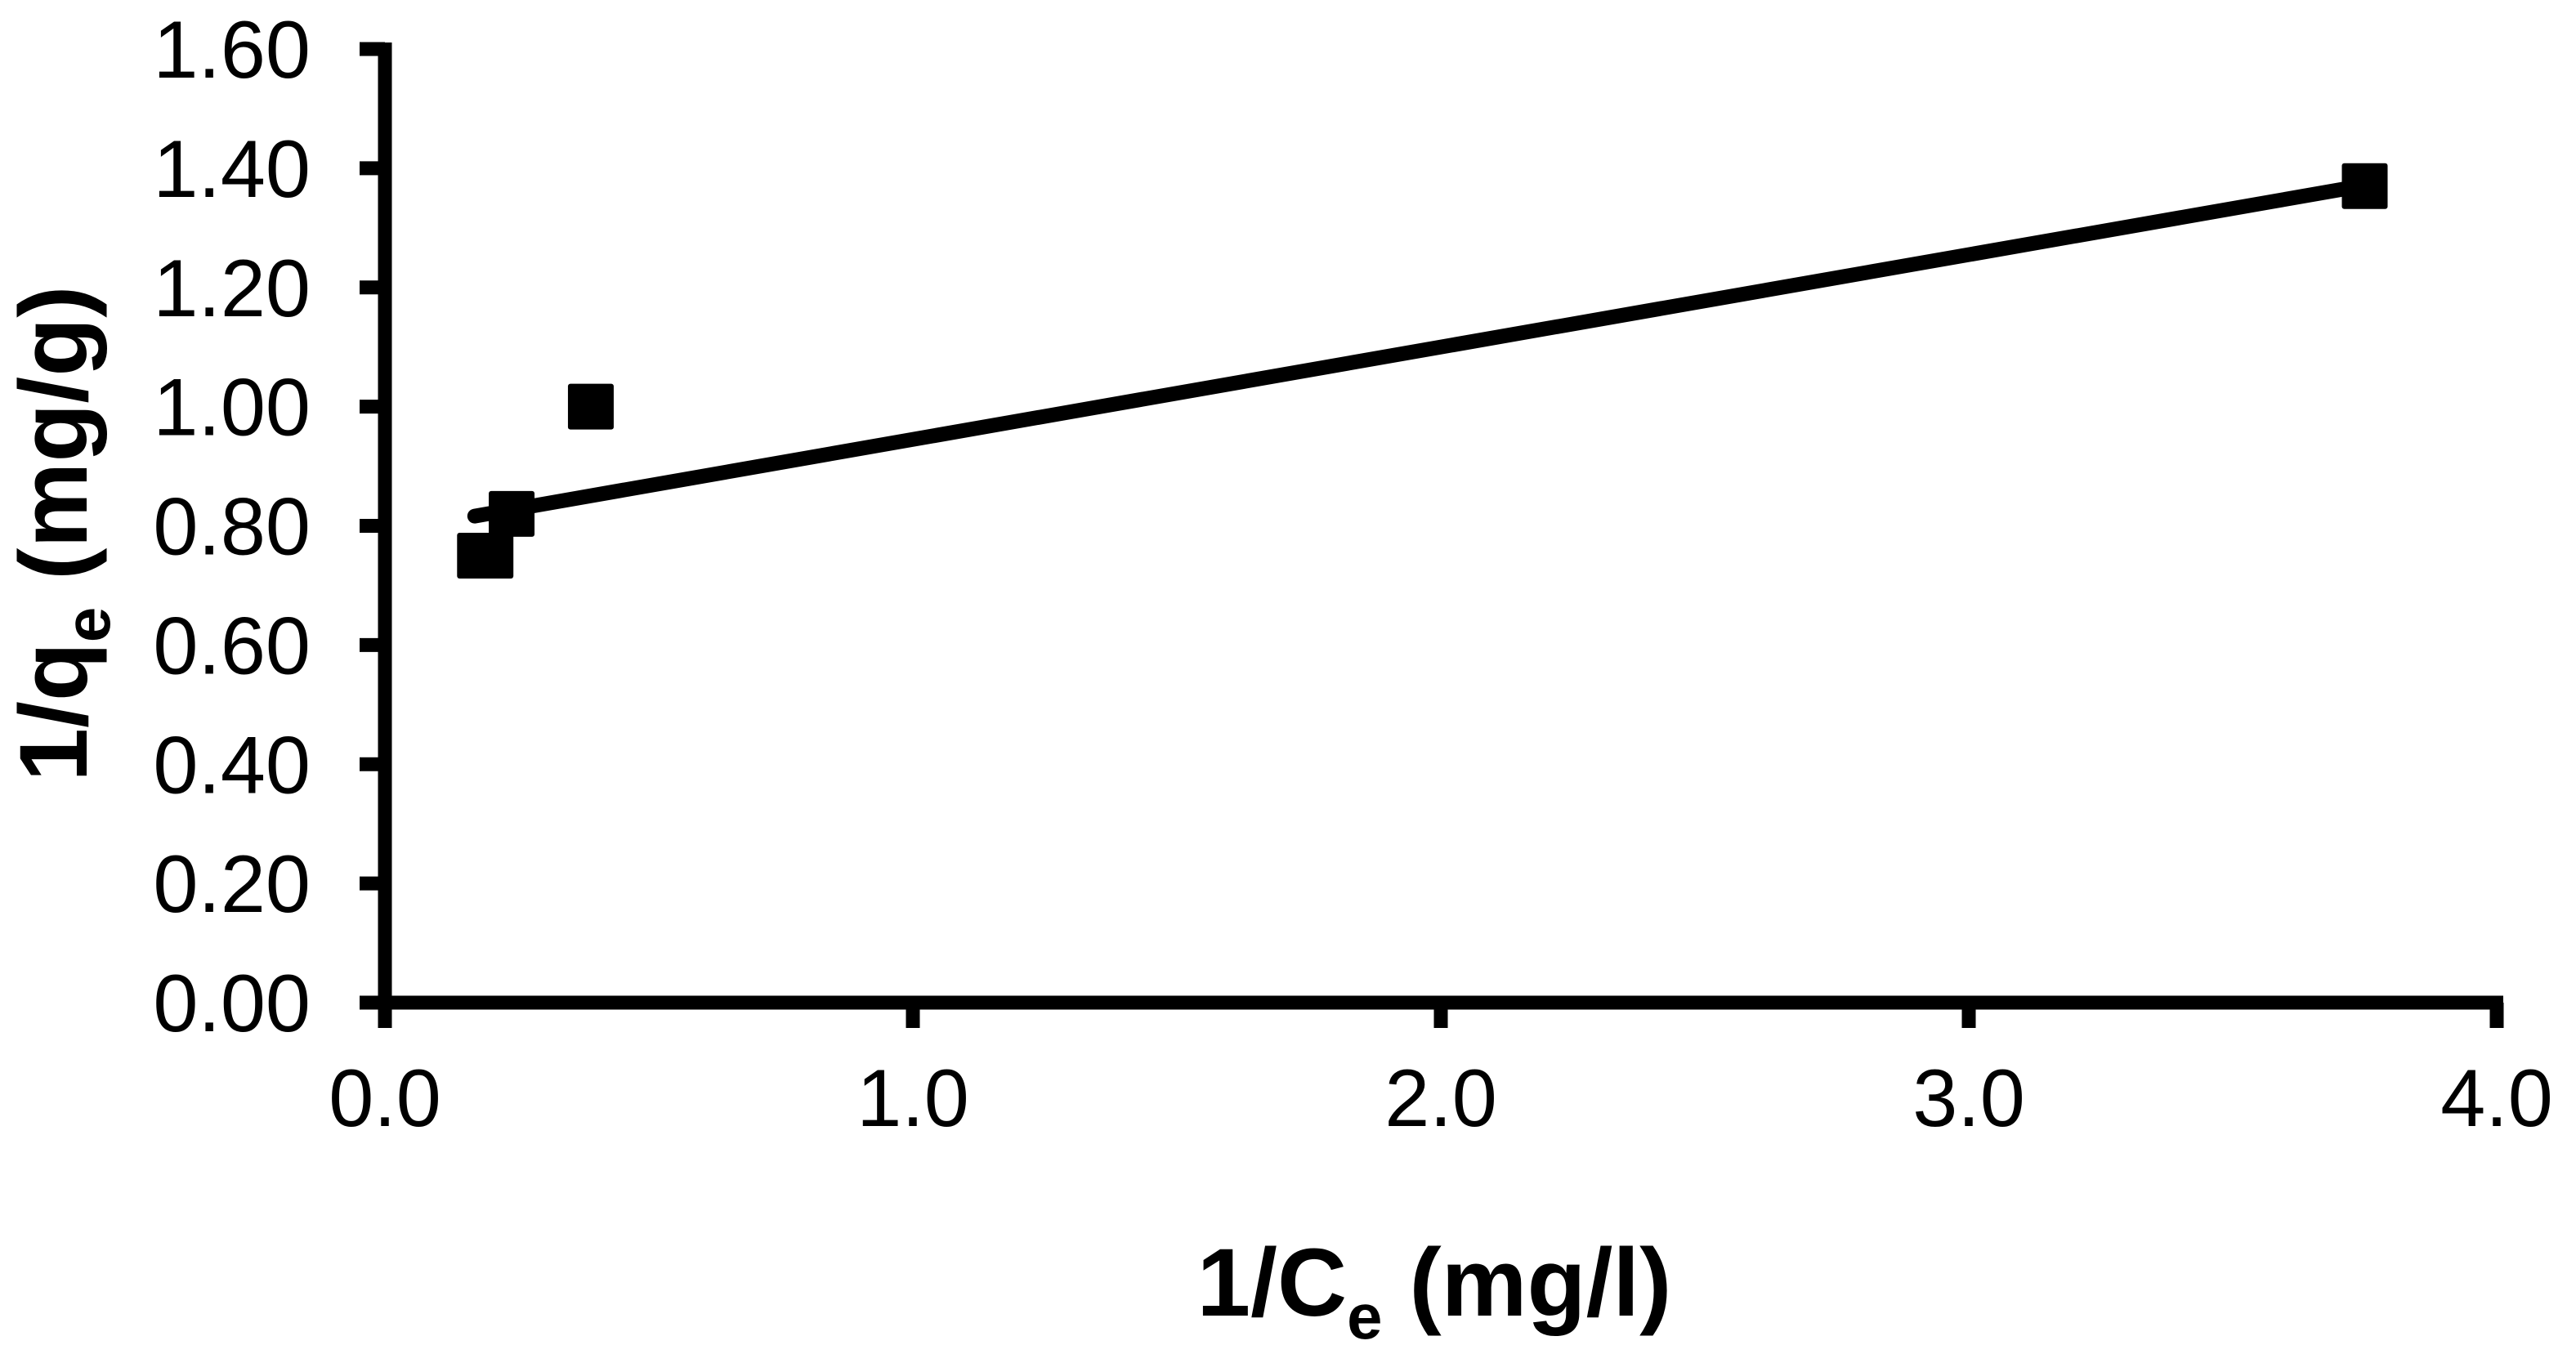  Describe the element at coordinates (232, 1003) in the screenshot. I see `y-tick-label: 0.00` at that location.